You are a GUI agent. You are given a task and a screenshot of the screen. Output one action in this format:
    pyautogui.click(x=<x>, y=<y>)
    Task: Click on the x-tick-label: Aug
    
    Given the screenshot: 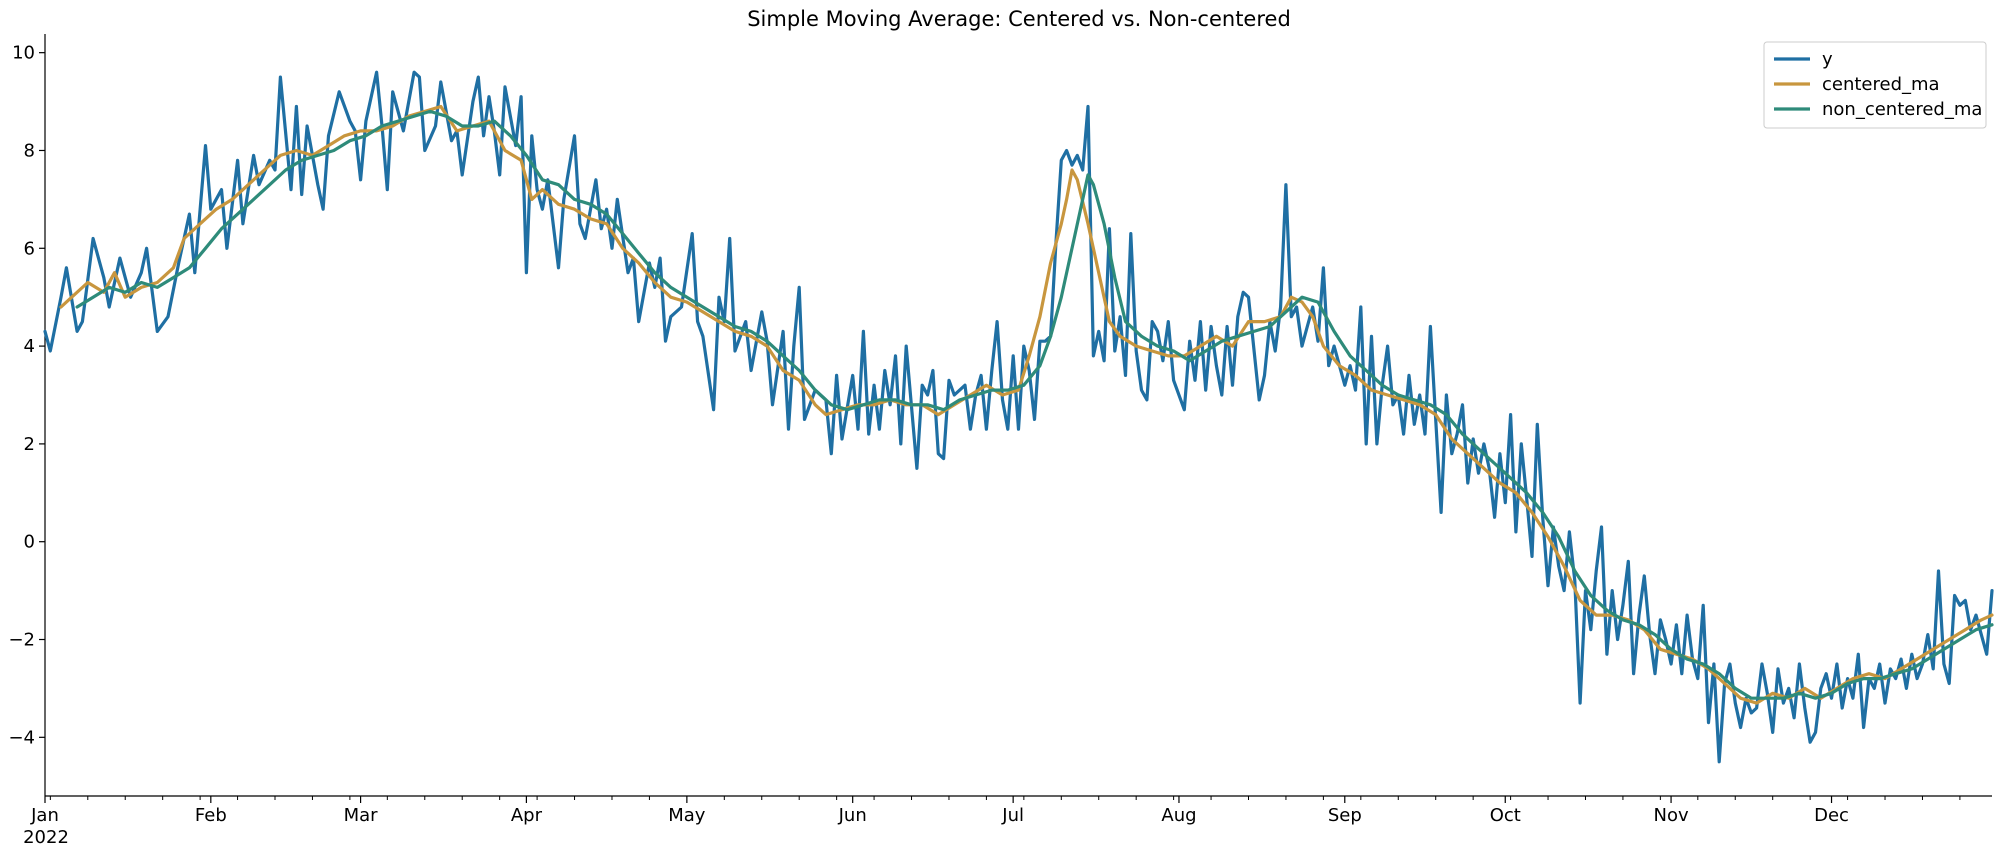 What is the action you would take?
    pyautogui.click(x=1178, y=815)
    